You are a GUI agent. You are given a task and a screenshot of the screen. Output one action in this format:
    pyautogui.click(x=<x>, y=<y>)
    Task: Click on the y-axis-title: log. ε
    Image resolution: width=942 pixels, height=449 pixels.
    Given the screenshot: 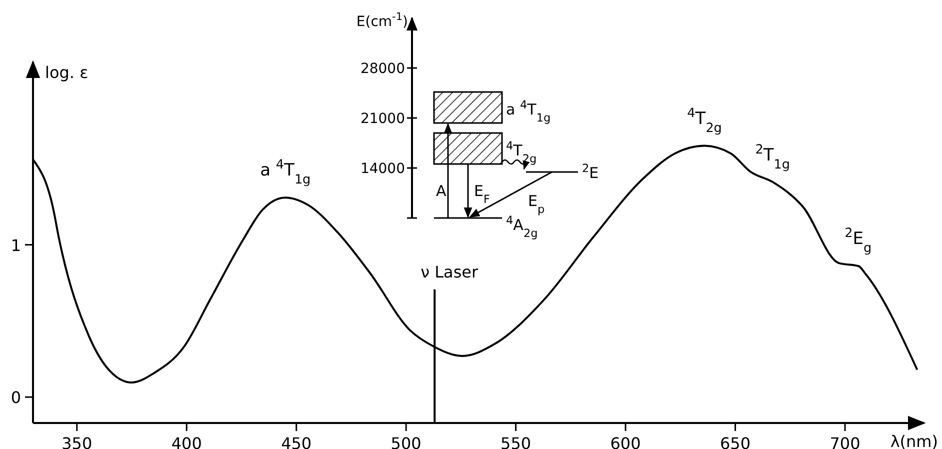 What is the action you would take?
    pyautogui.click(x=66, y=72)
    